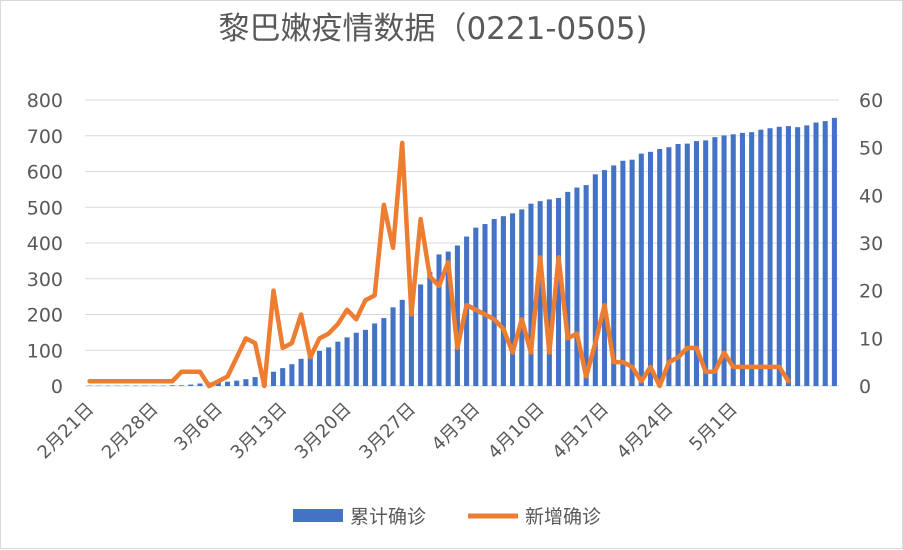 This screenshot has width=903, height=550. What do you see at coordinates (563, 517) in the screenshot?
I see `legend-label-new: 新增确诊` at bounding box center [563, 517].